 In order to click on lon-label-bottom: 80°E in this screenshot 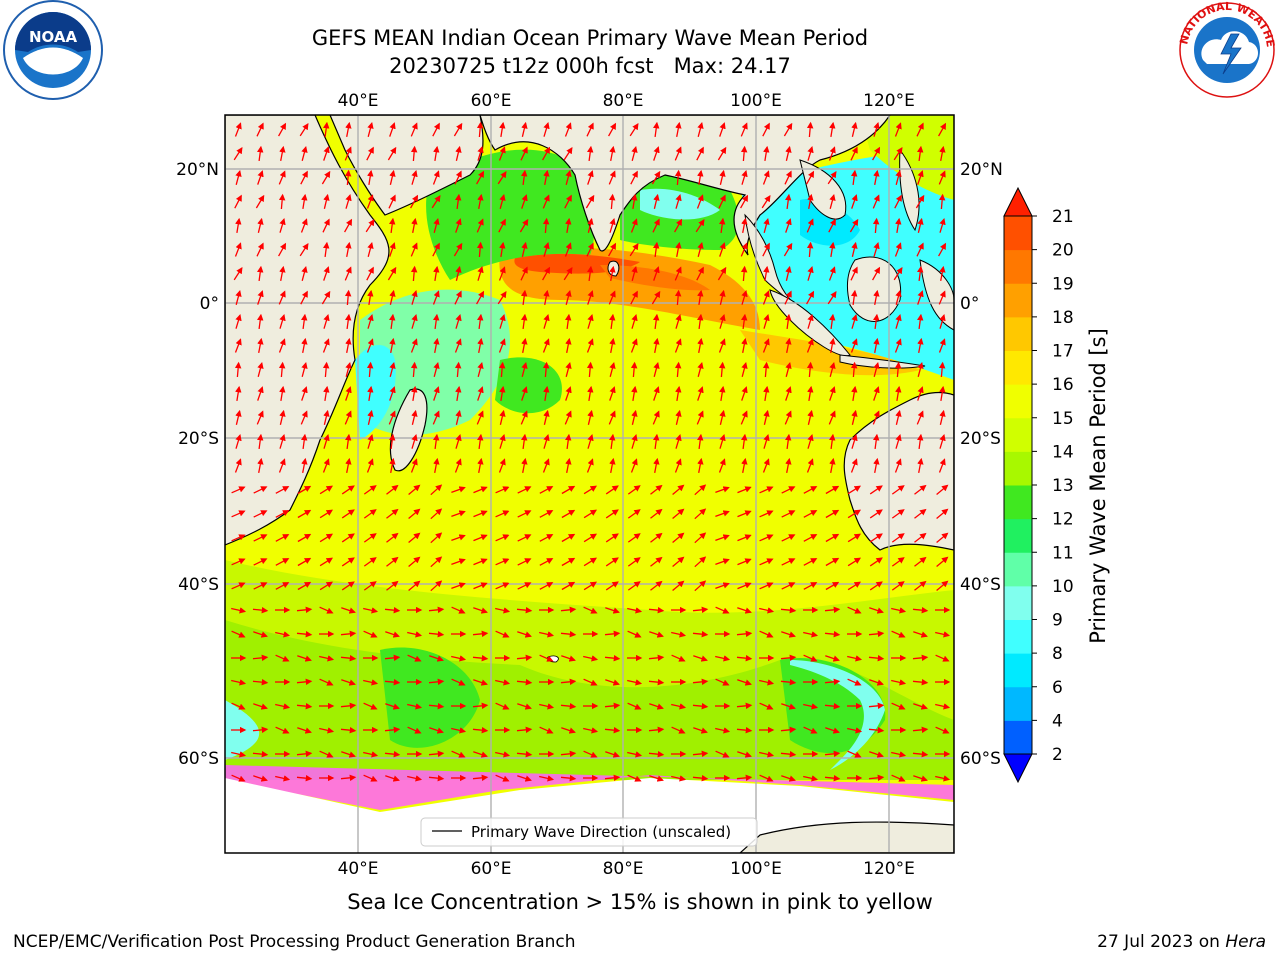, I will do `click(623, 869)`.